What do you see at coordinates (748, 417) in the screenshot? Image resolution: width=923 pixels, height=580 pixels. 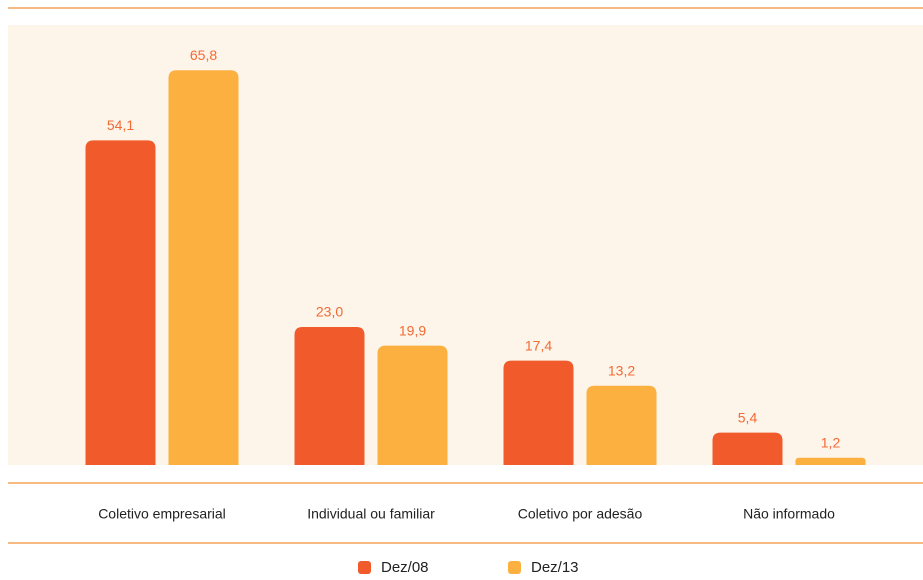 I see `value-label: 5,4` at bounding box center [748, 417].